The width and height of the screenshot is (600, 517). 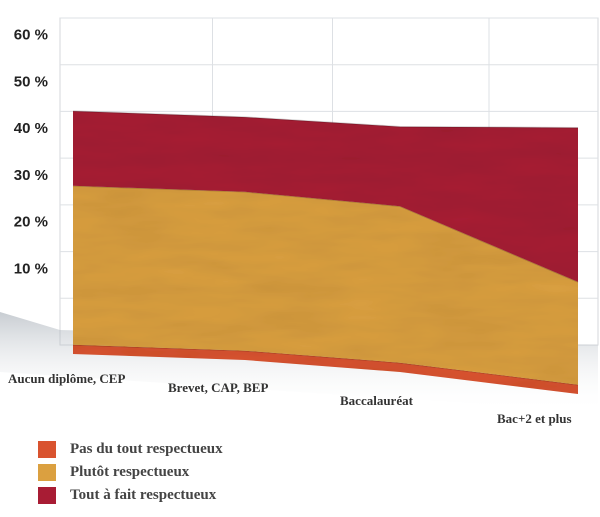 I want to click on x-tick-label: Brevet, CAP, BEP, so click(x=218, y=387).